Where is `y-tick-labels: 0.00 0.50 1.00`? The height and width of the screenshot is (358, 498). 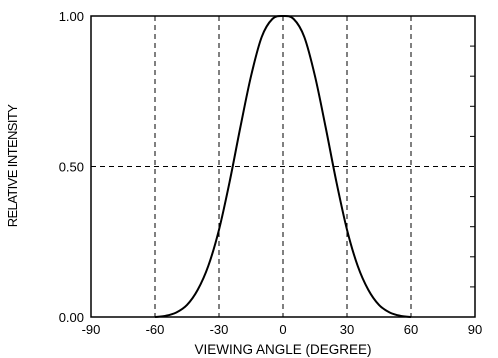 y-tick-labels: 0.00 0.50 1.00 is located at coordinates (71, 167).